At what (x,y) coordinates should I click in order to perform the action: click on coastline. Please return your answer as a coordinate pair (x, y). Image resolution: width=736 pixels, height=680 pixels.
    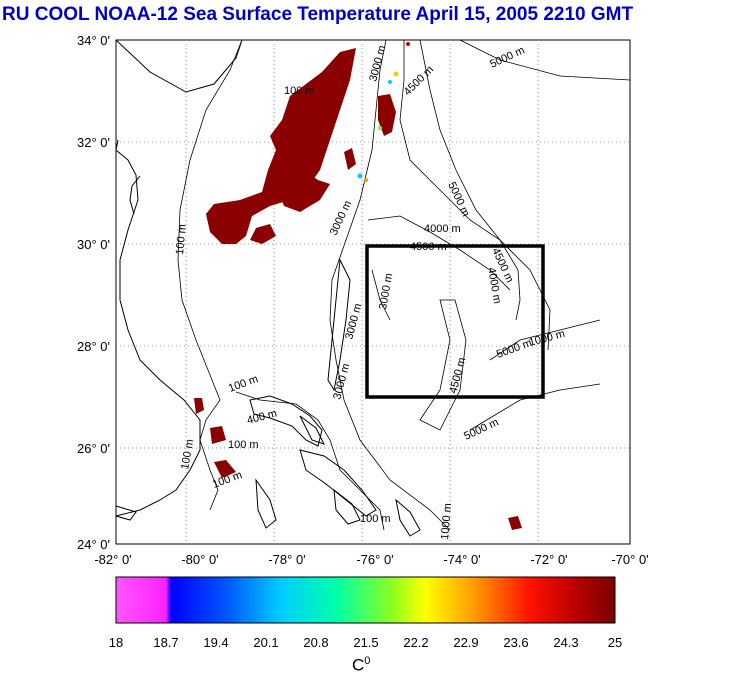
    Looking at the image, I should click on (179, 280).